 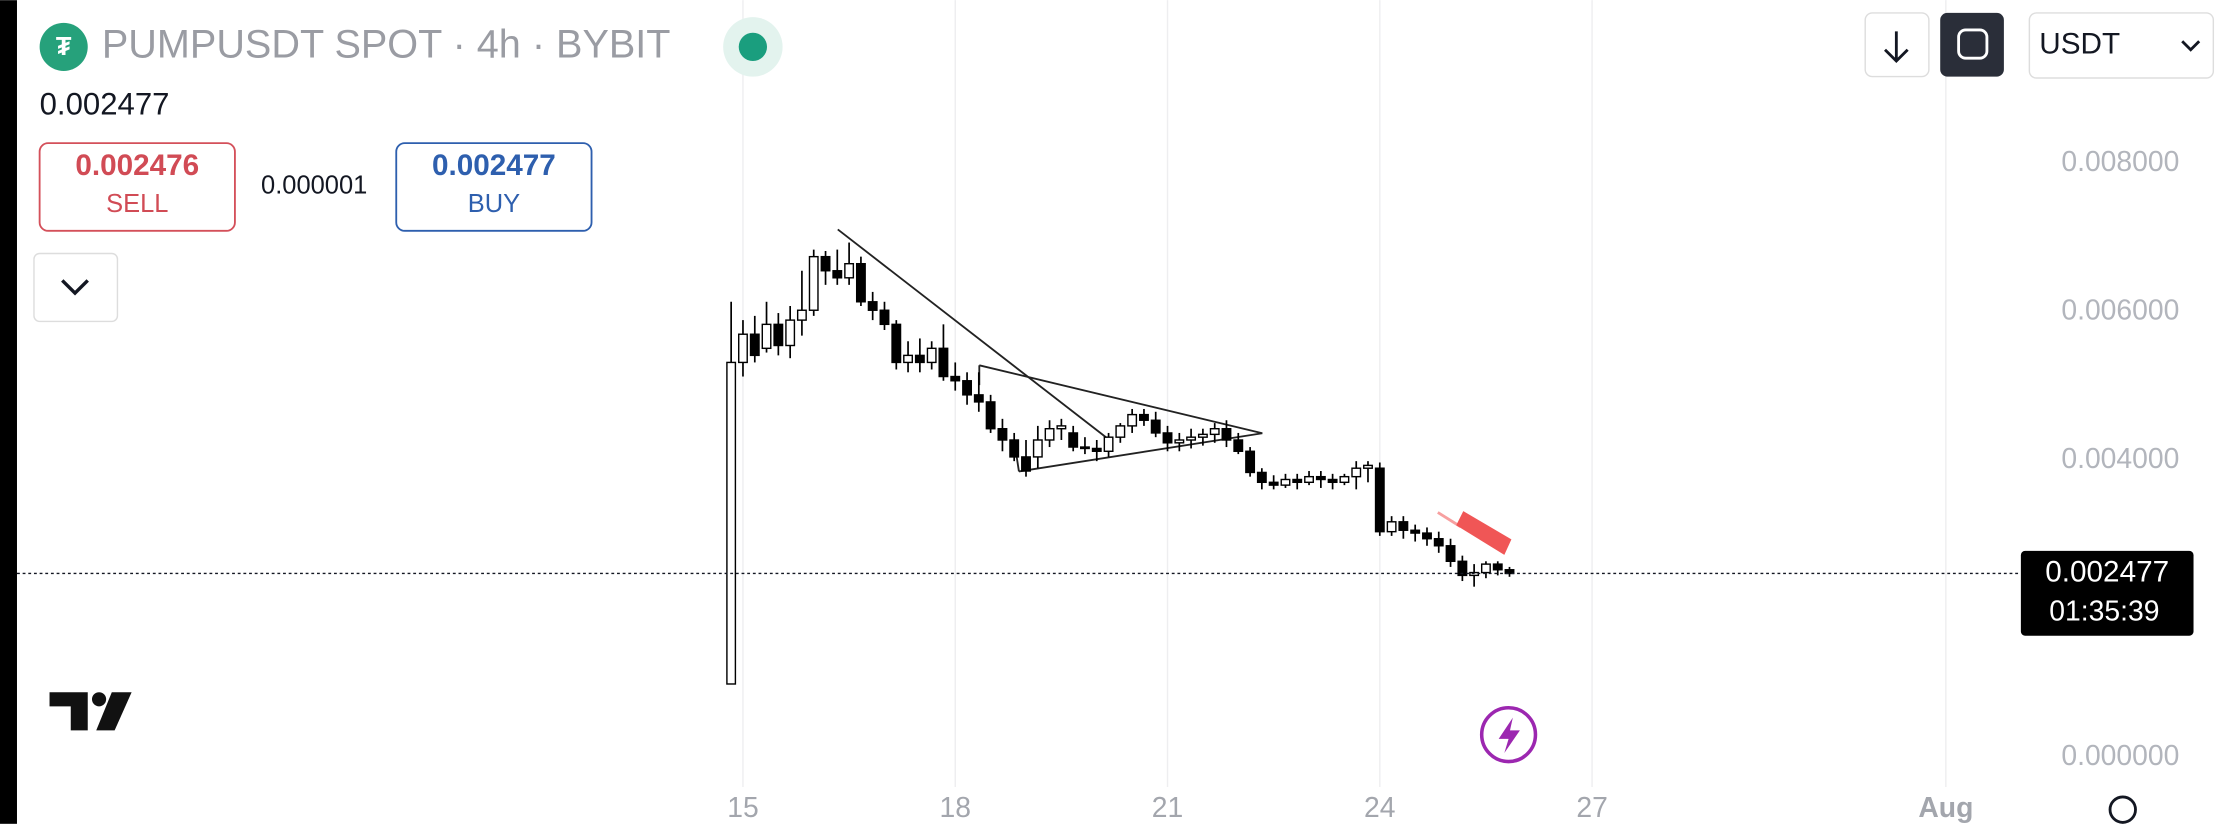 I want to click on currency-select: USDT, so click(x=2121, y=45).